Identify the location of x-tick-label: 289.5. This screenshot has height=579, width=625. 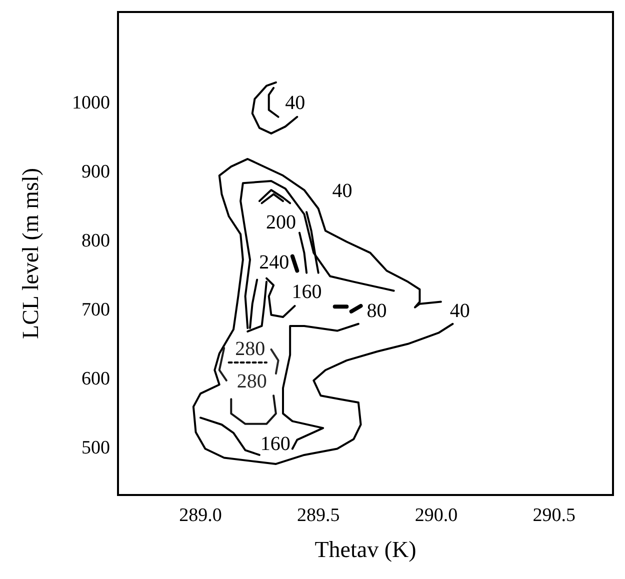
(318, 515).